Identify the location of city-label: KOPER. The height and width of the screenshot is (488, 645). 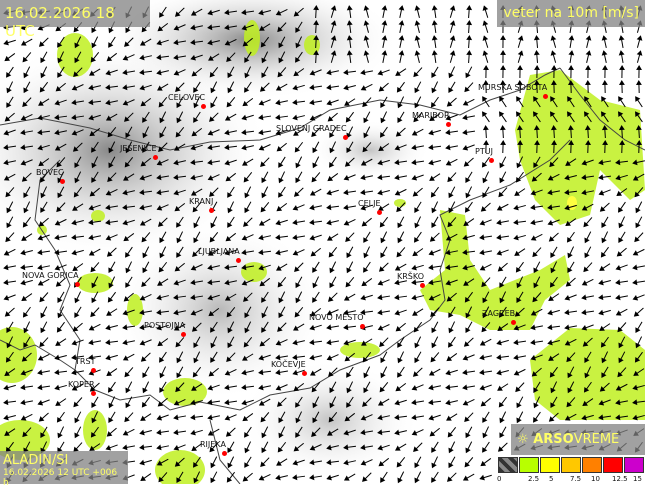
(81, 384).